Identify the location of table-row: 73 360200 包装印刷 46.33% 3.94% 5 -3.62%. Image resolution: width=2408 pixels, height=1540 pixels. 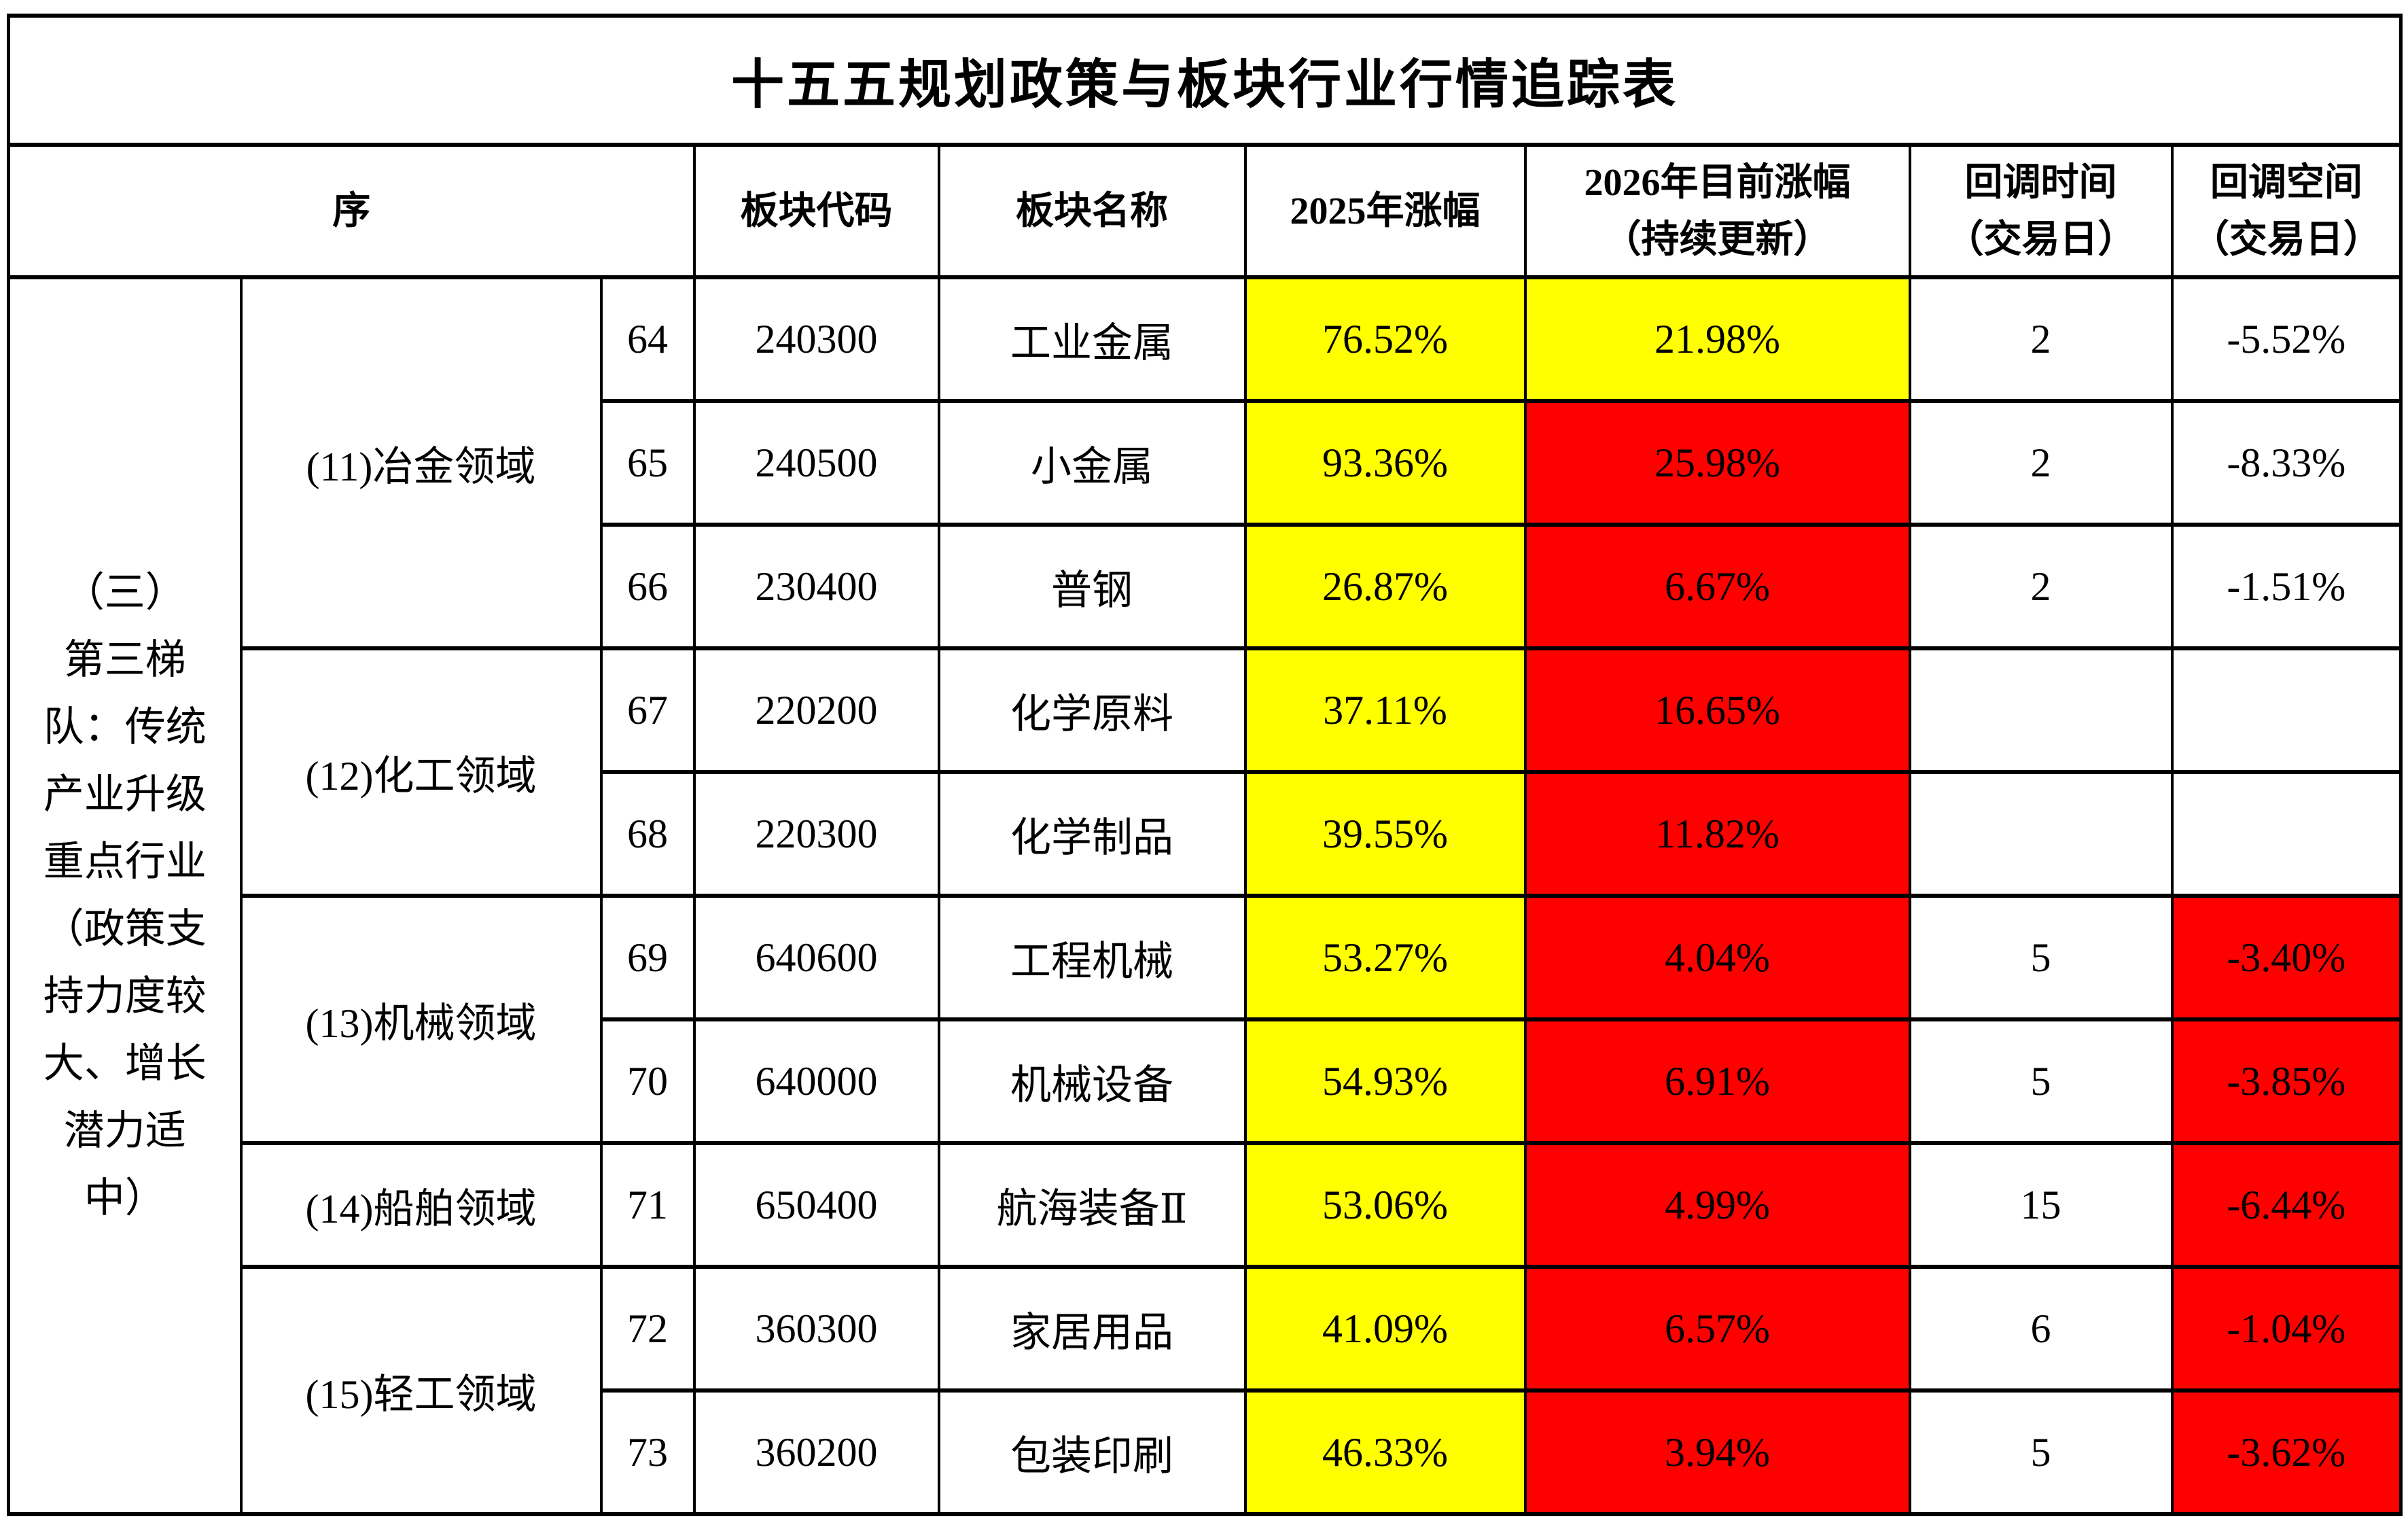
(1206, 1452).